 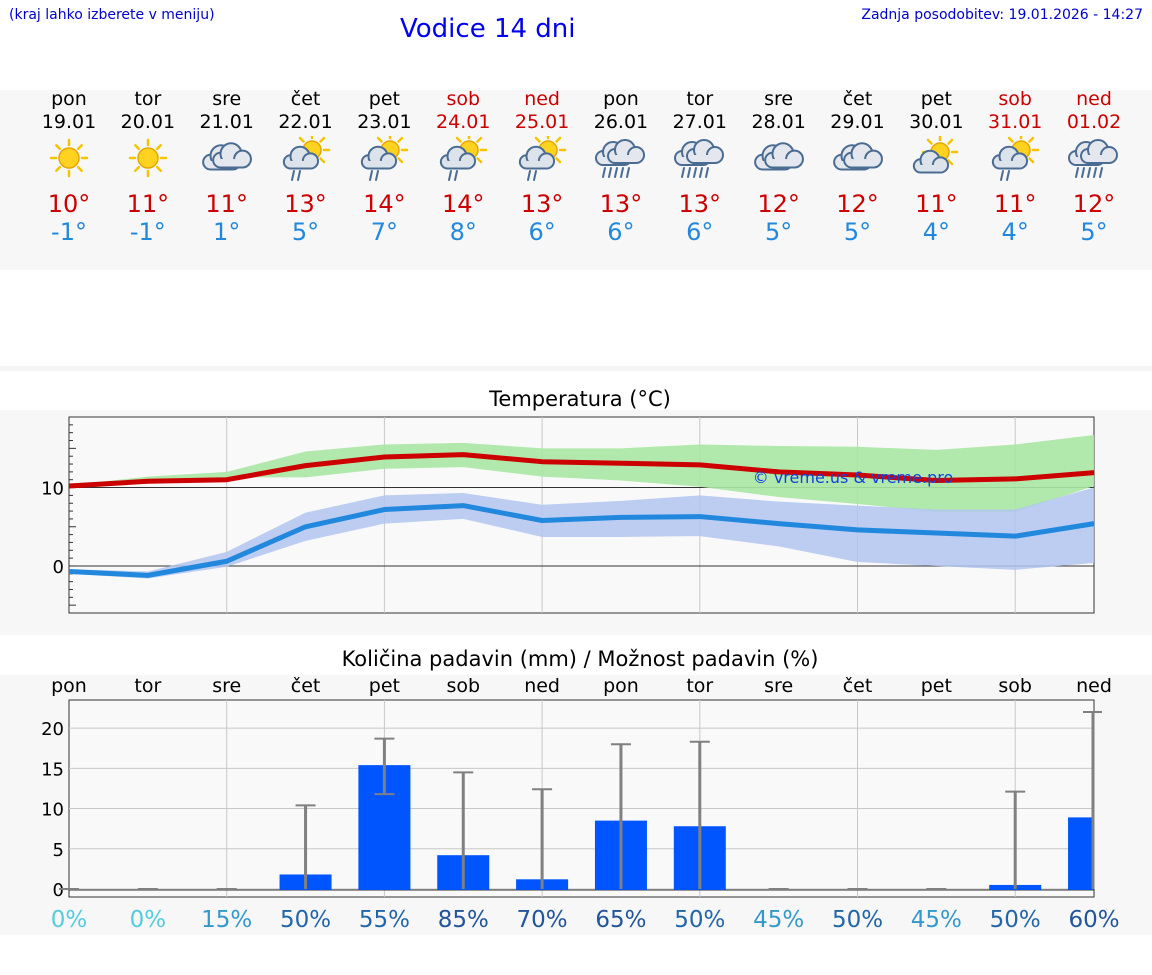 I want to click on precipitation-chance: 15%, so click(x=226, y=920).